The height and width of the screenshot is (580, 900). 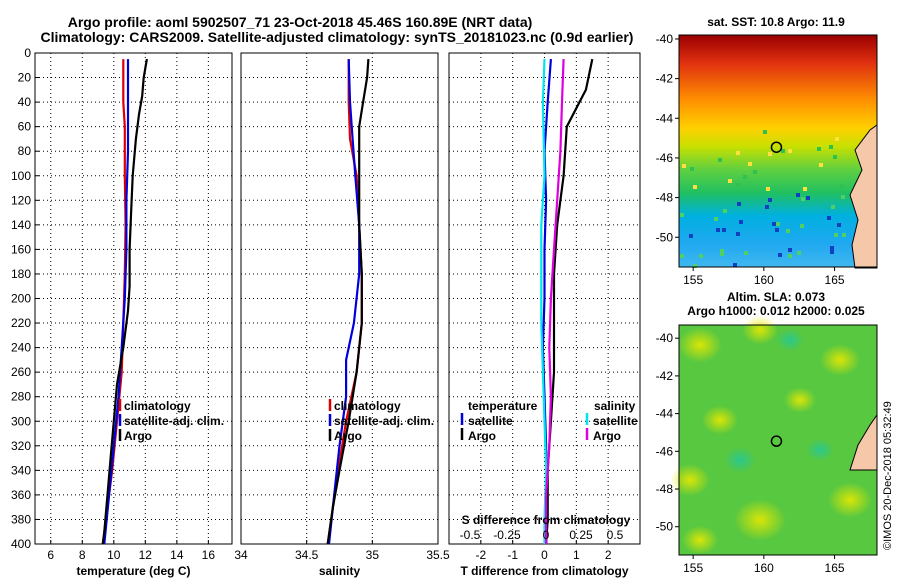 What do you see at coordinates (888, 475) in the screenshot?
I see `imos-timestamp: ©IMOS 20-Dec-2018 05:32:49` at bounding box center [888, 475].